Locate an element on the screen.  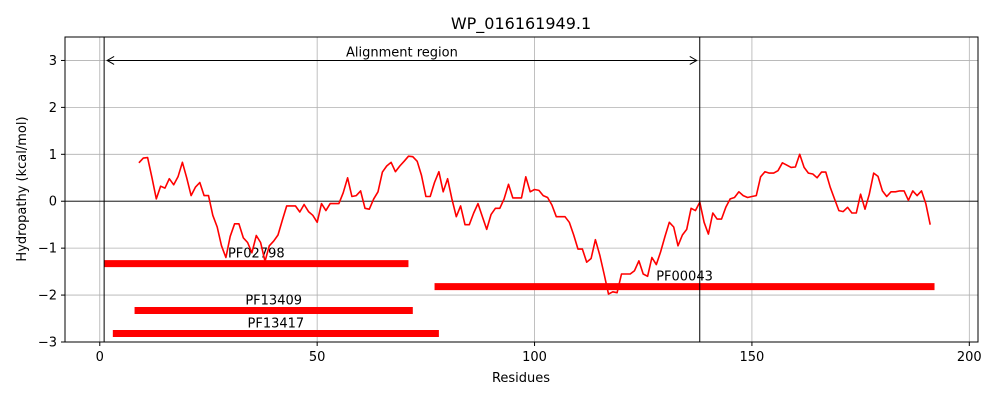
y-tick-label: −2 is located at coordinates (47, 296).